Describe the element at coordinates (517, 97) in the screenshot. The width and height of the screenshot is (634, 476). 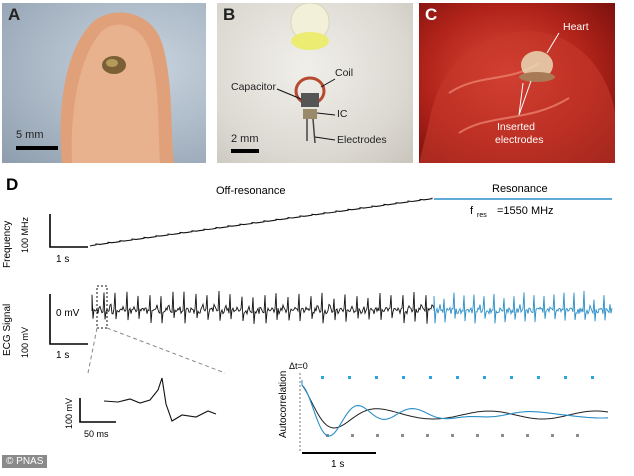
I see `heart-illustration` at that location.